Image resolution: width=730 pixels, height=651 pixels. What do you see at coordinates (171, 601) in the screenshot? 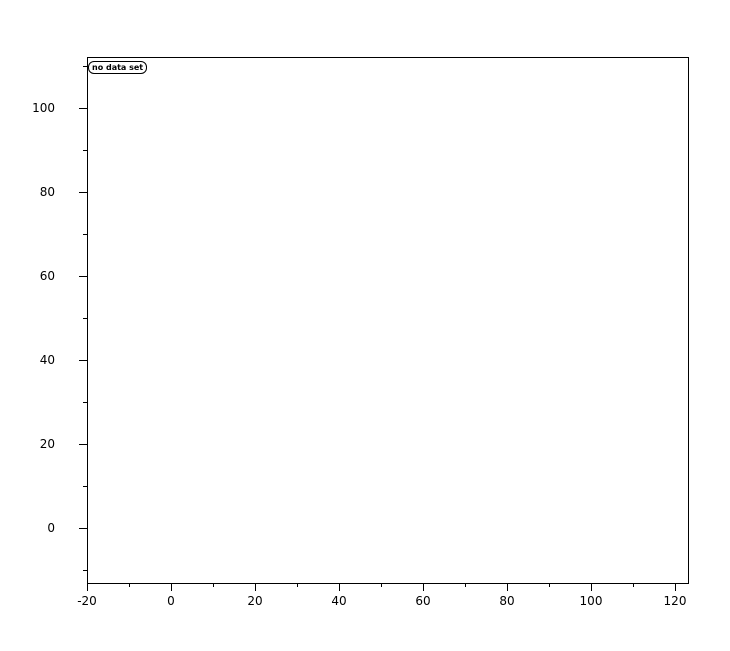
I see `x-tick-label: 0` at bounding box center [171, 601].